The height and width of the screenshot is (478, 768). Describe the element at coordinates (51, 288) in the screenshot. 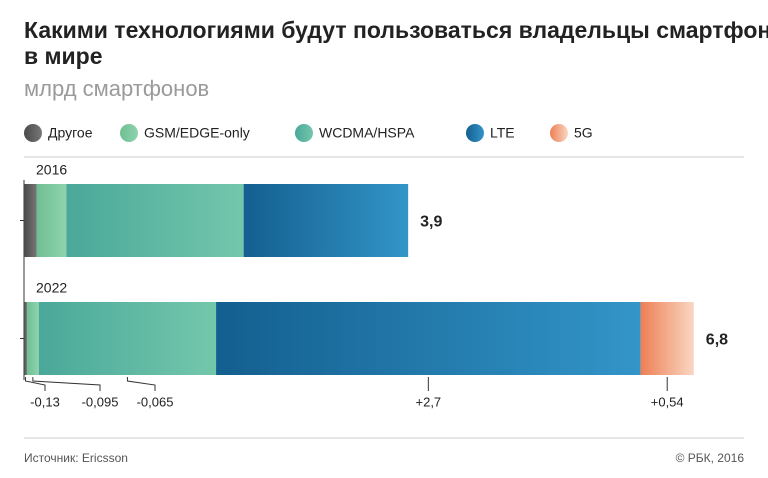

I see `category-label: 2022` at that location.